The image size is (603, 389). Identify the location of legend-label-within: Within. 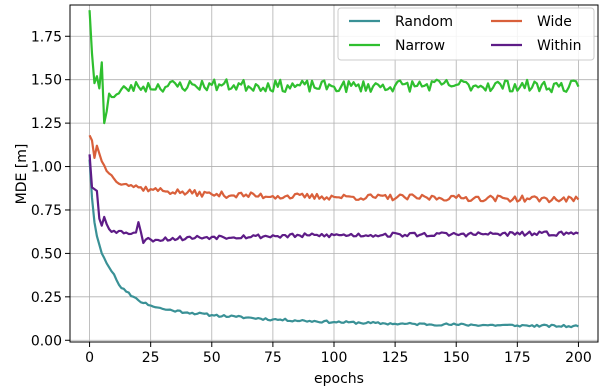
(559, 46).